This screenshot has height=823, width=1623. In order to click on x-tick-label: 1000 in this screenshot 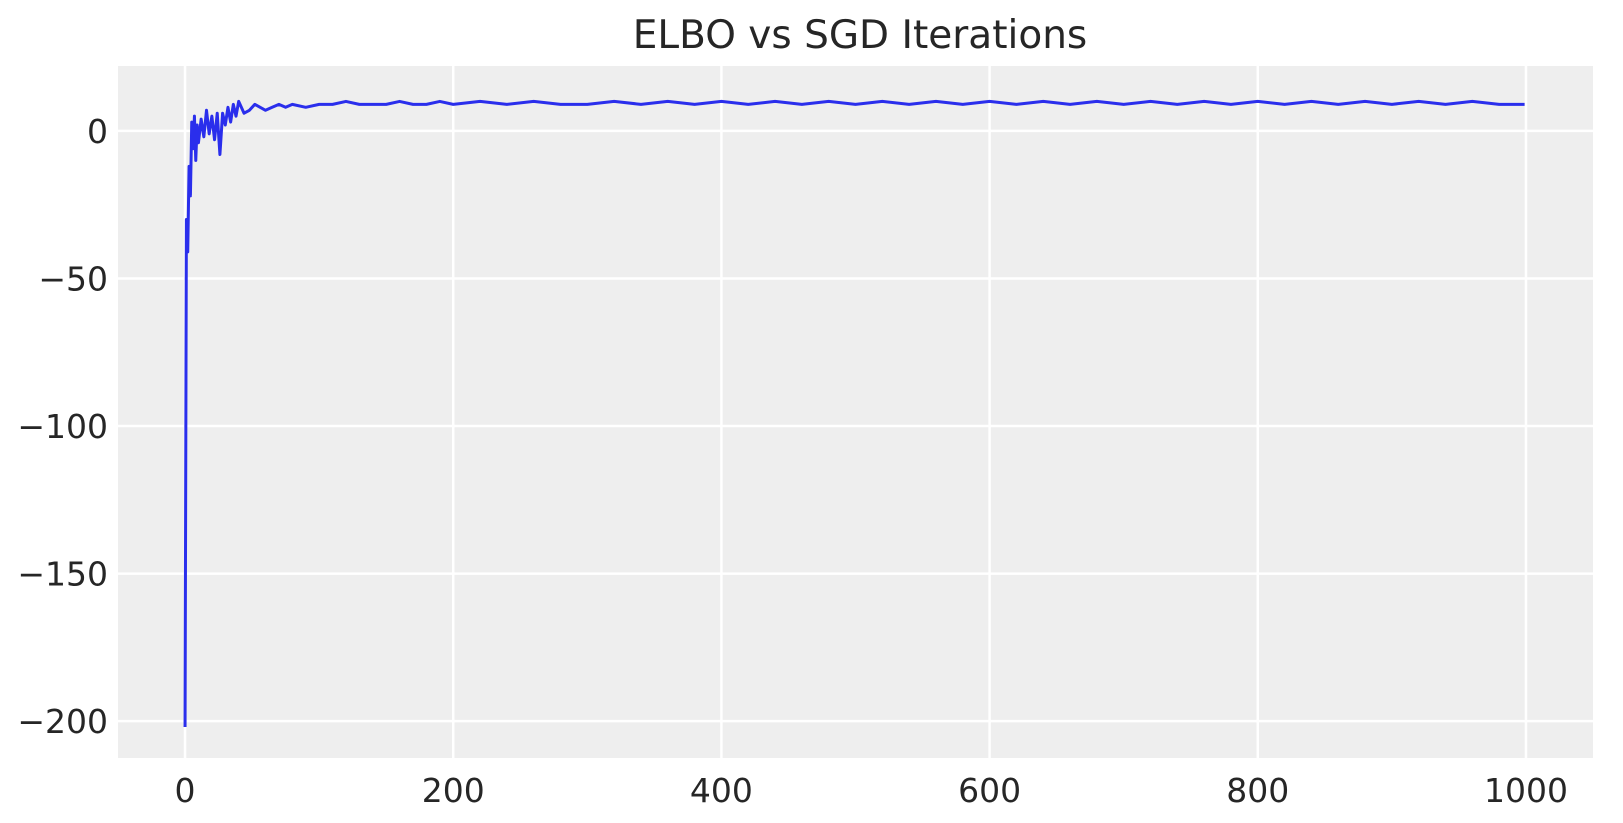, I will do `click(1526, 790)`.